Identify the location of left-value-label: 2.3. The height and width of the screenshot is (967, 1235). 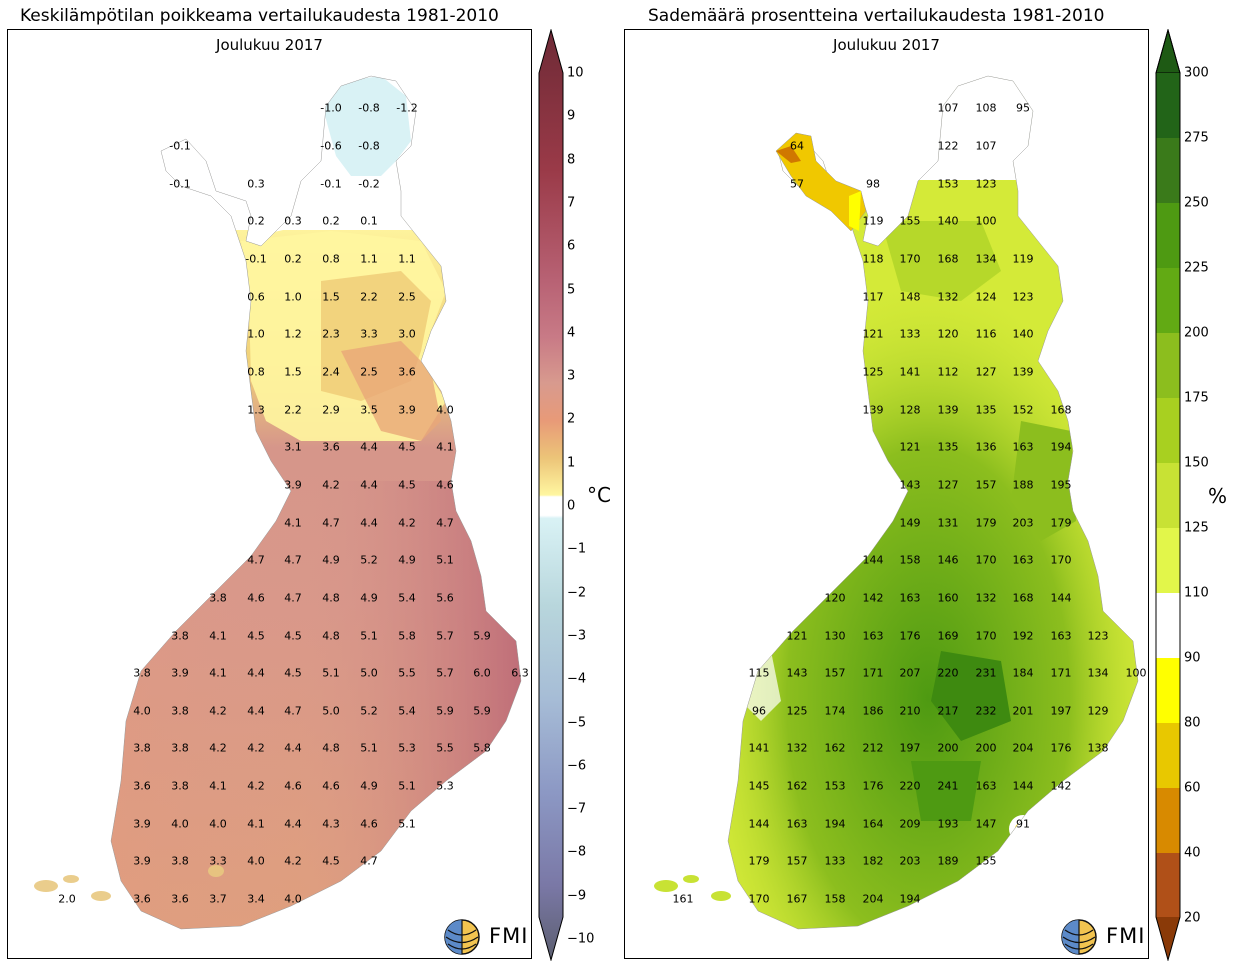
(331, 334).